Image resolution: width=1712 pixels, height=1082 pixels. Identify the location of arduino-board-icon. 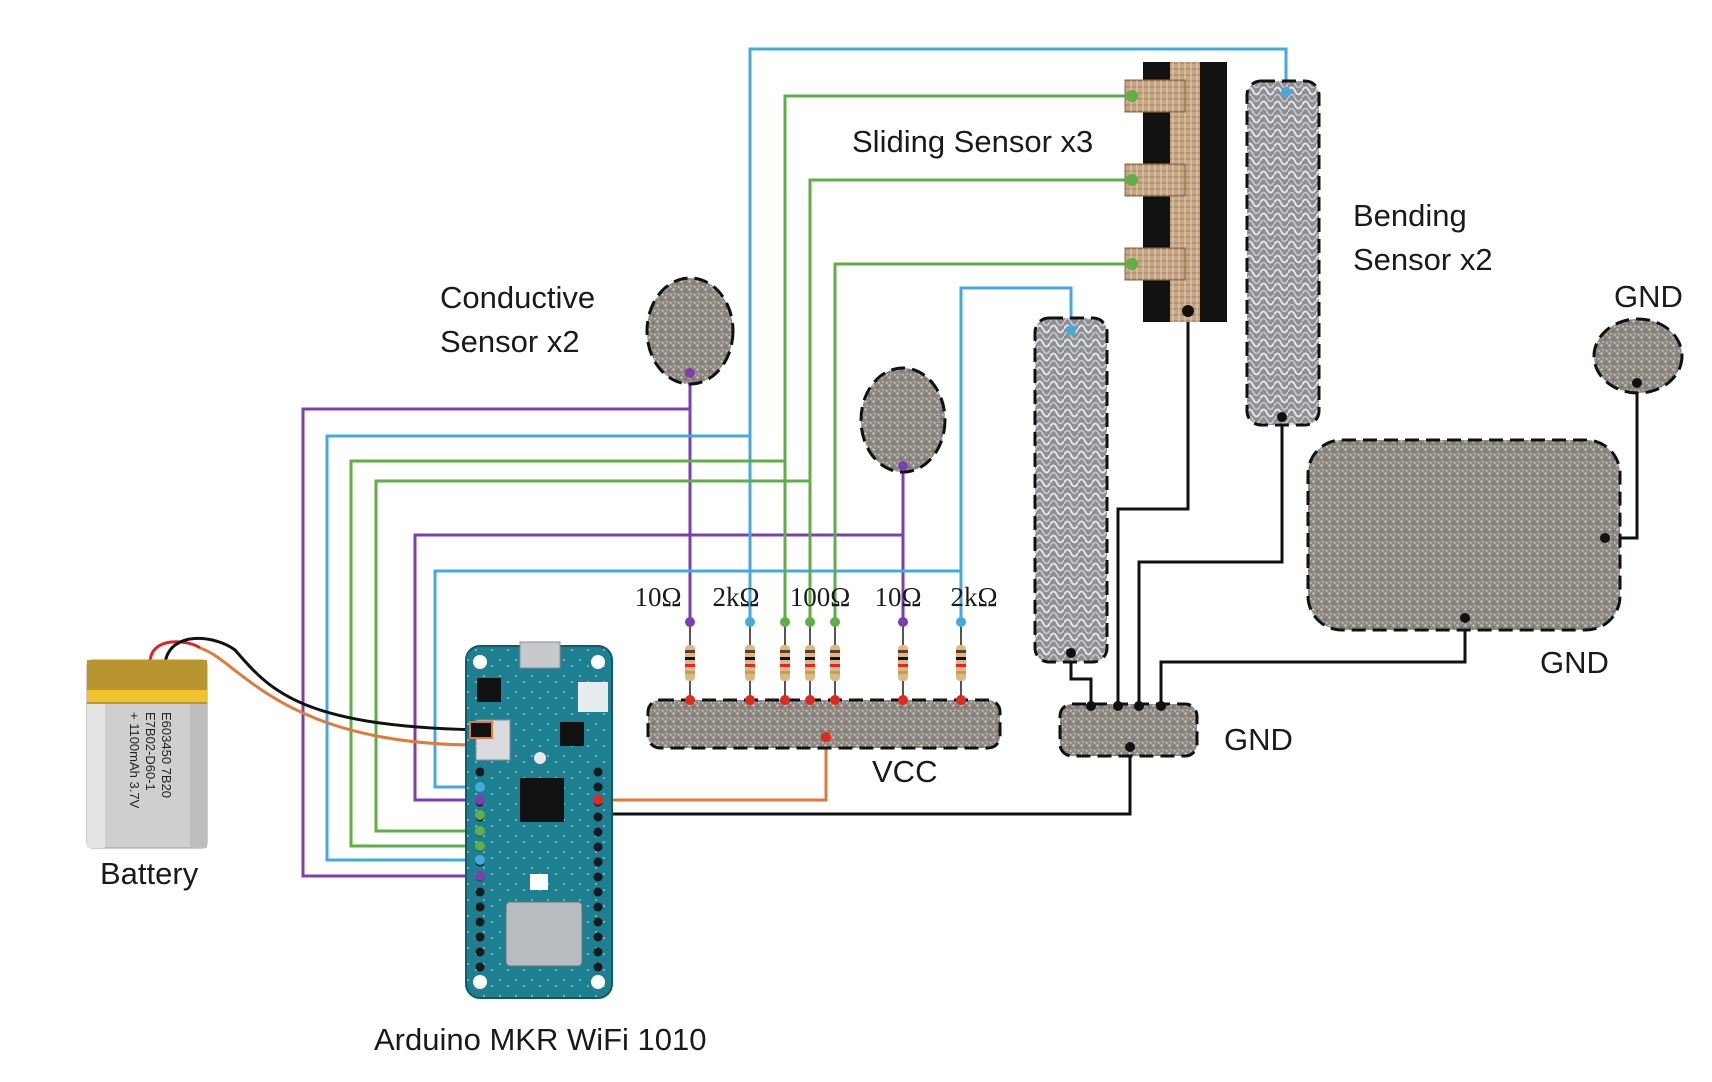
(539, 820).